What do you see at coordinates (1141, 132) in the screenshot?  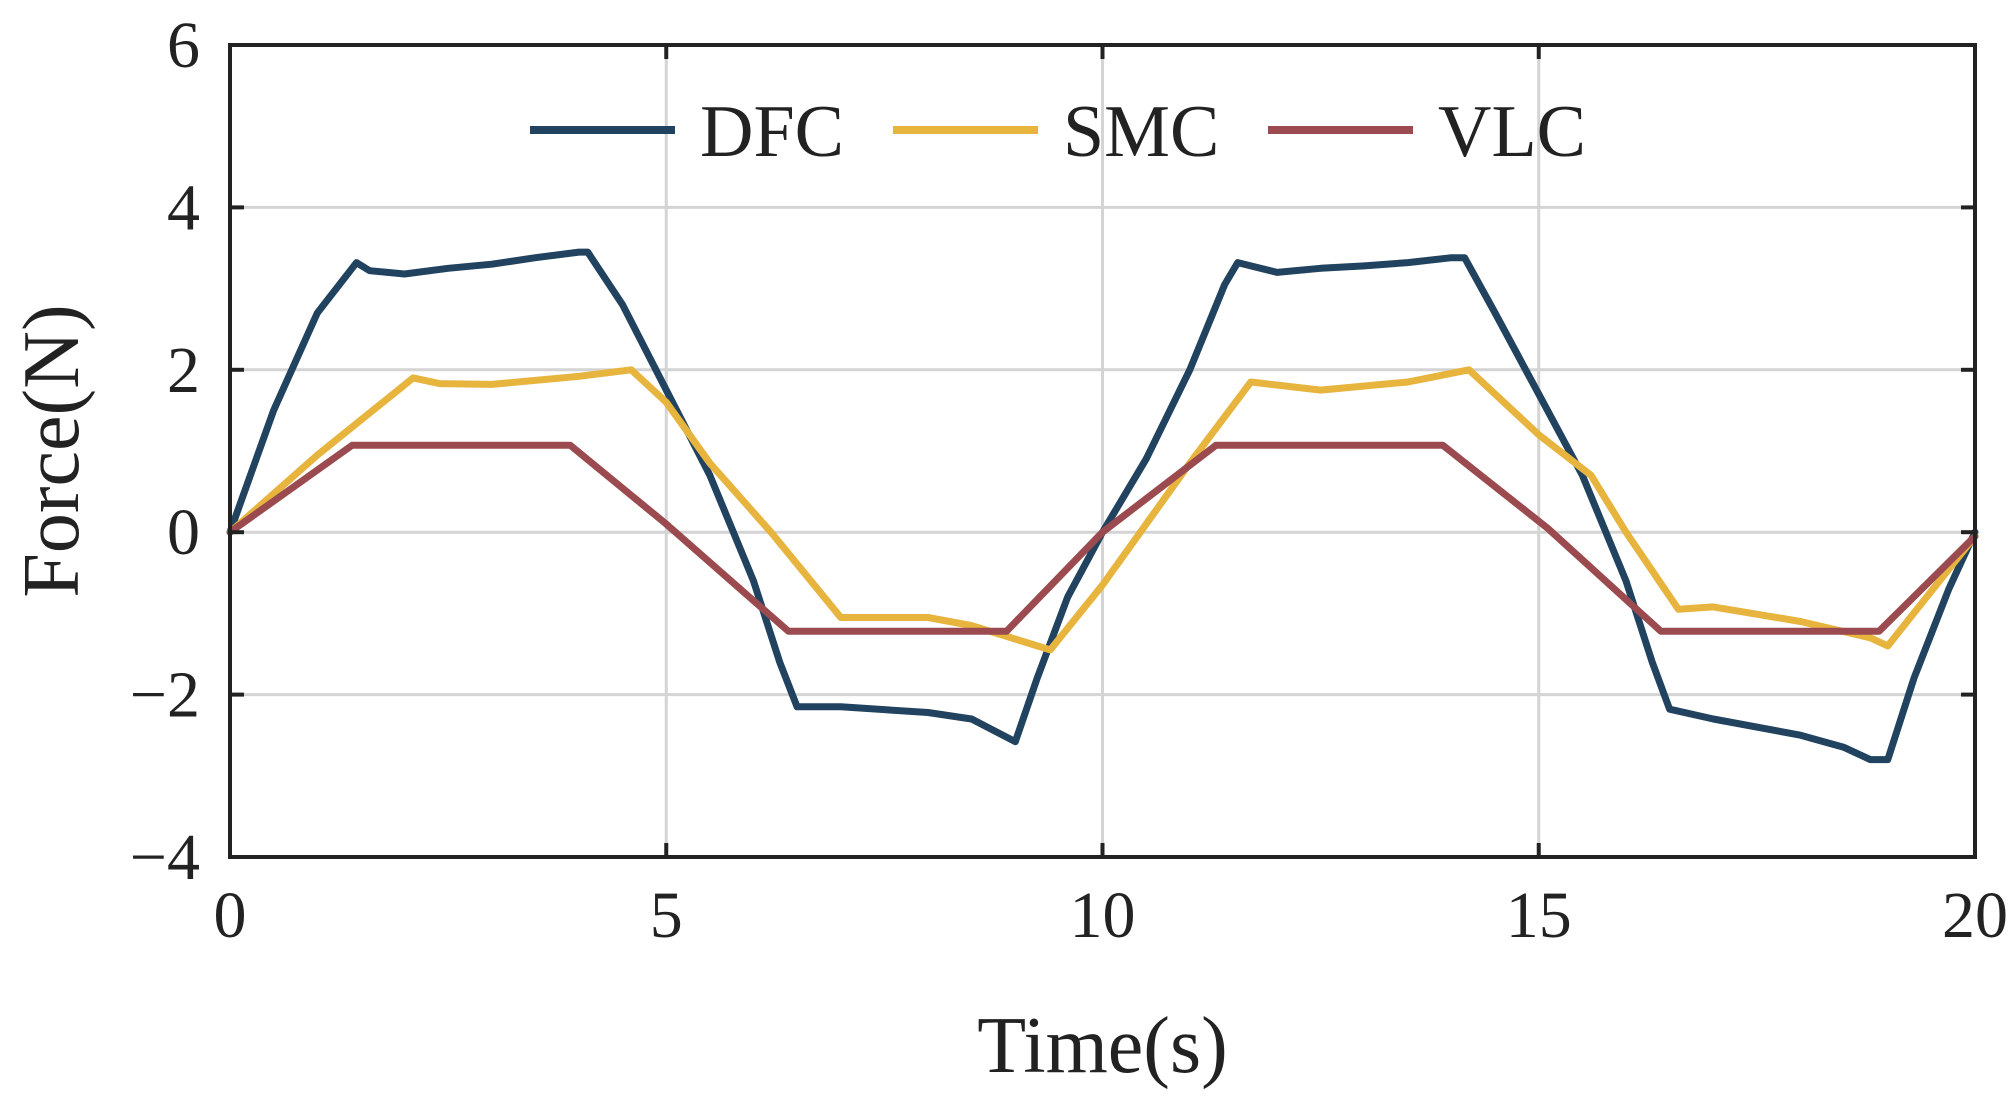 I see `legend-label-smc: SMC` at bounding box center [1141, 132].